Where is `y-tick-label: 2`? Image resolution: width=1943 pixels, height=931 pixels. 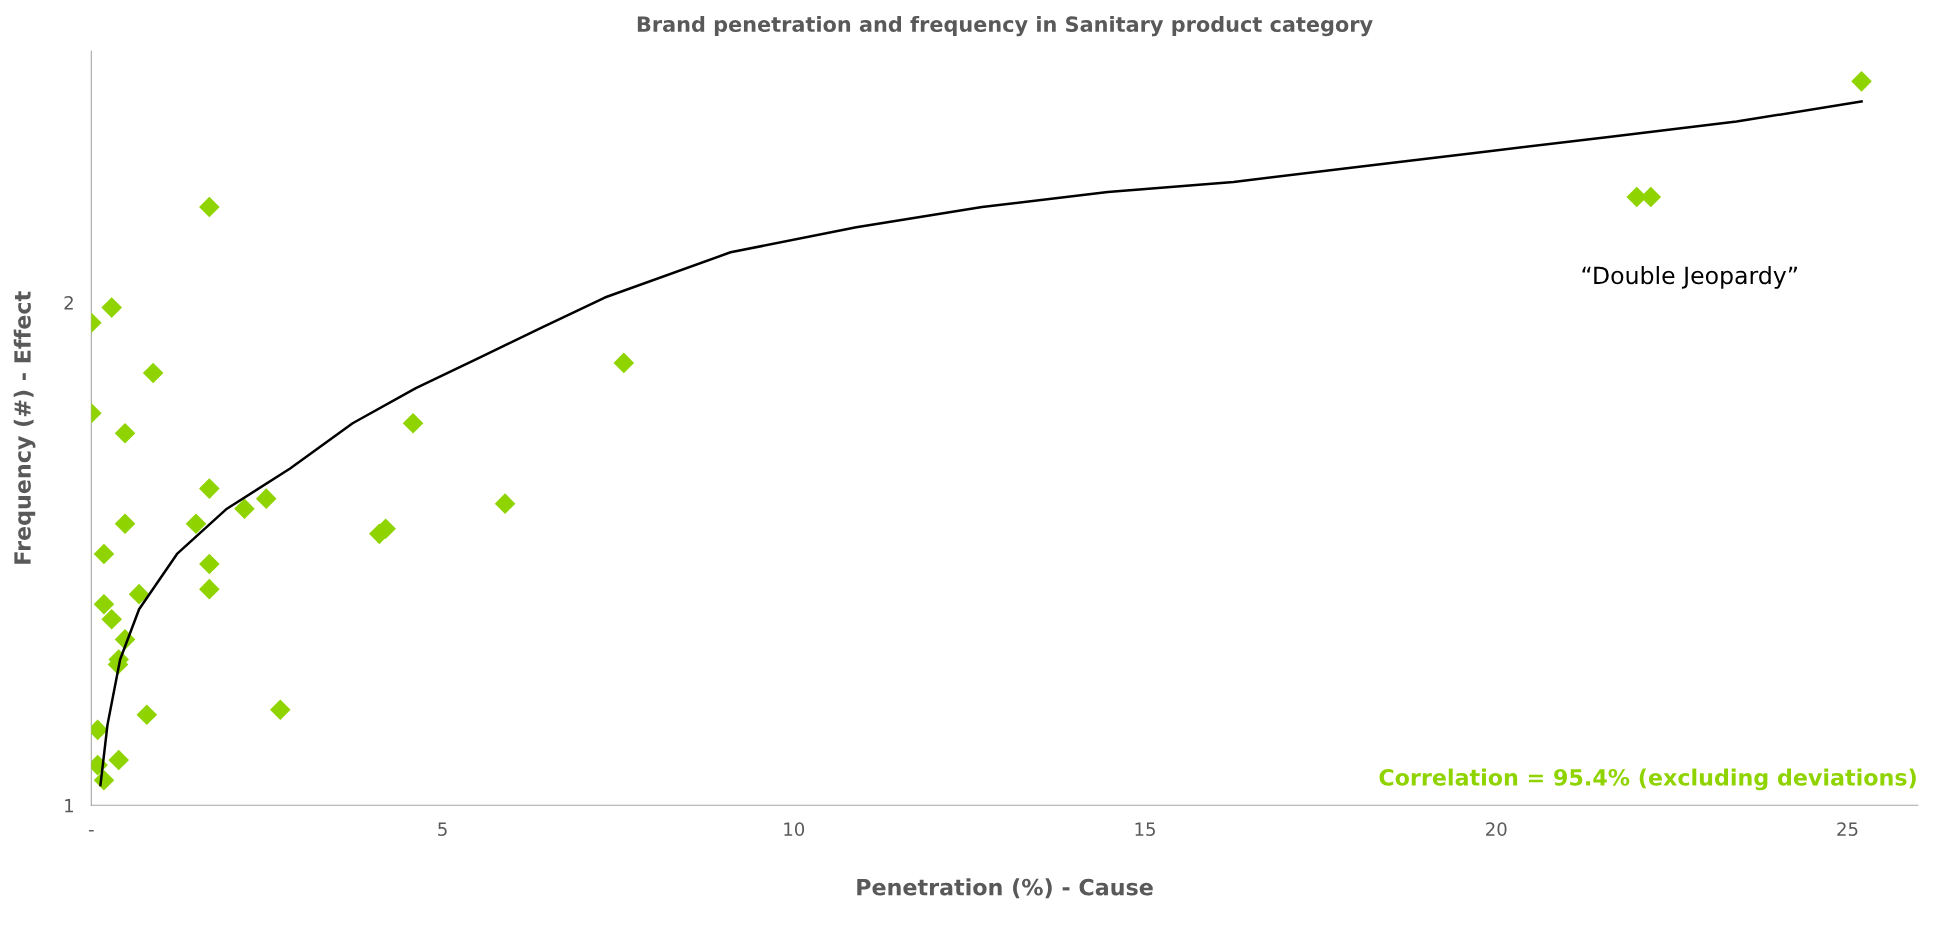
y-tick-label: 2 is located at coordinates (68, 303).